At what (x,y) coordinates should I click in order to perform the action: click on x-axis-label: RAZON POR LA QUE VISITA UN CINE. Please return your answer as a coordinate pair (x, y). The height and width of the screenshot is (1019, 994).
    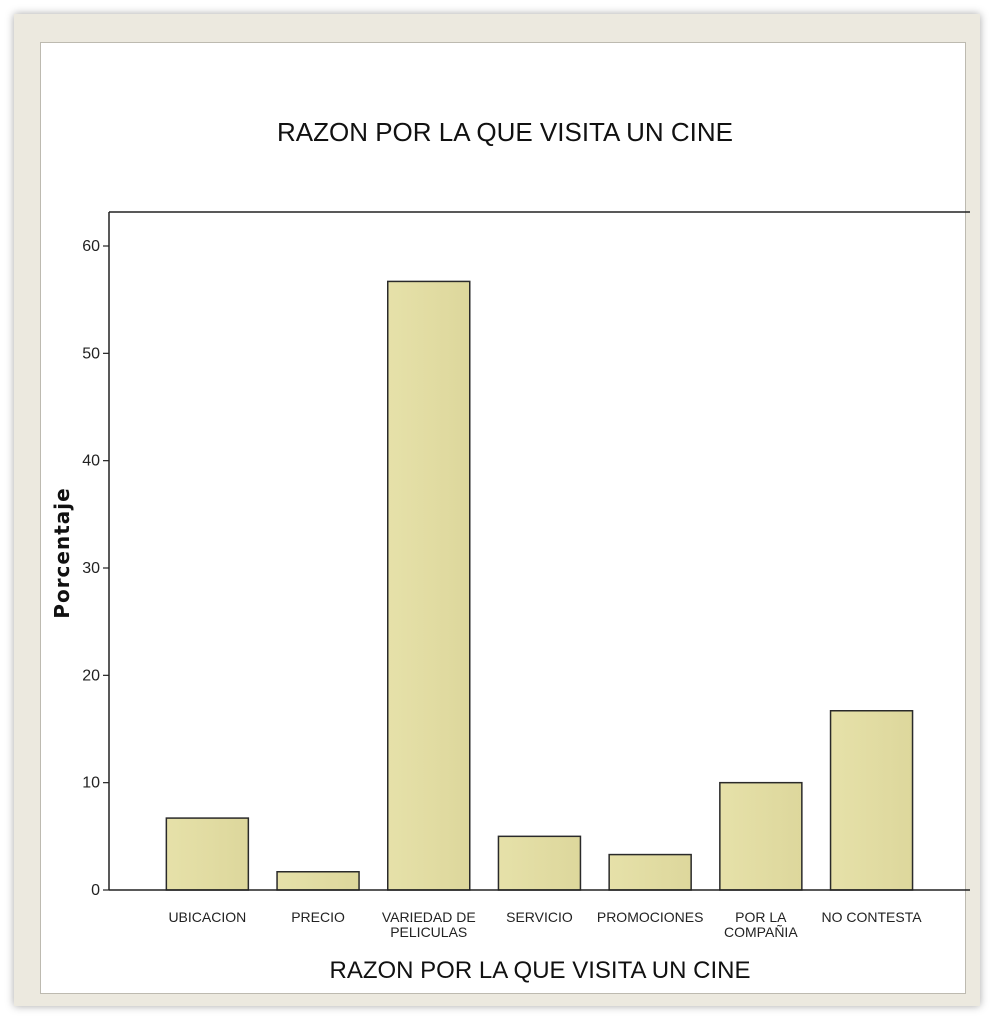
    Looking at the image, I should click on (540, 970).